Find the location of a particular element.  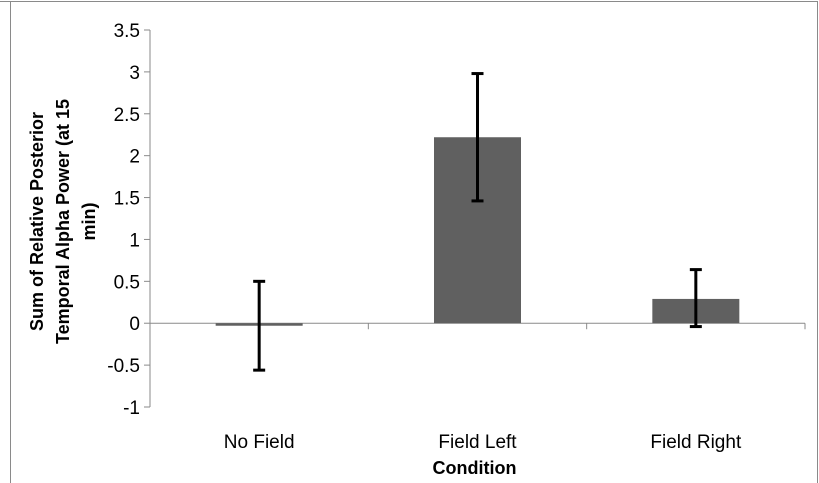

y-tick-label: 3 is located at coordinates (134, 73).